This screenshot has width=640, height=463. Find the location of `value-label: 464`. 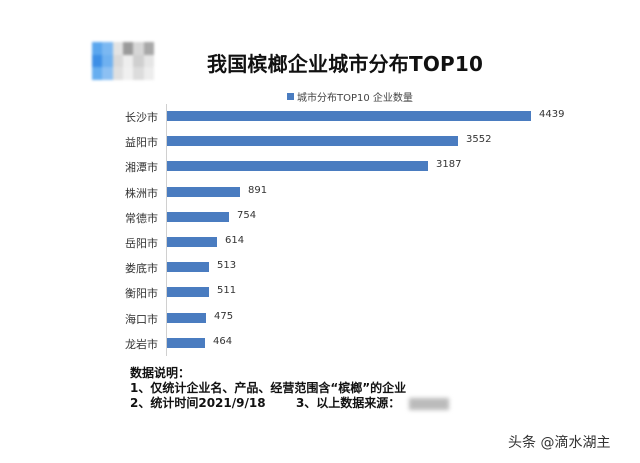

value-label: 464 is located at coordinates (223, 341).